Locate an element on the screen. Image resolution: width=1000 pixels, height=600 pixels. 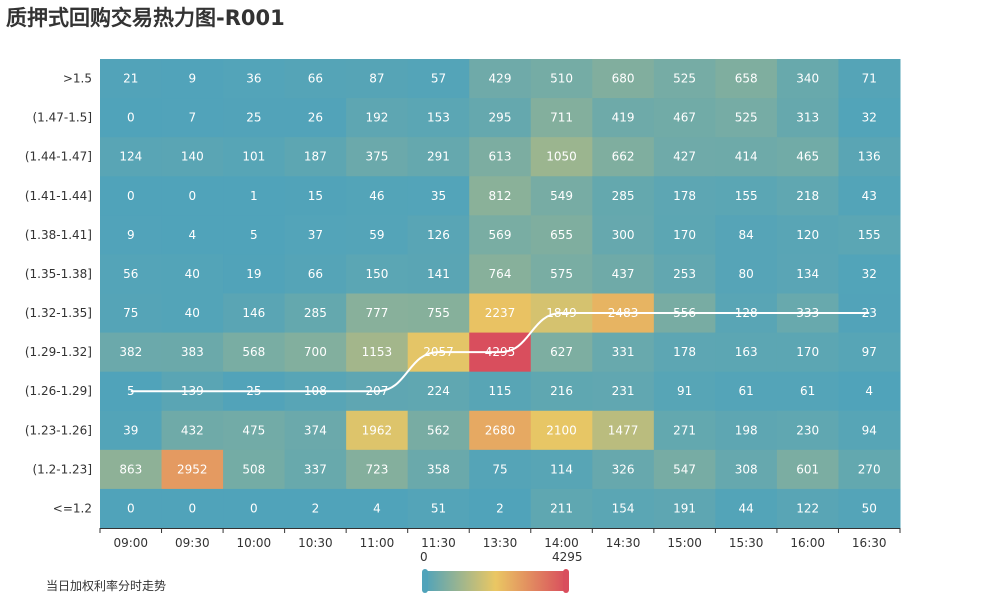
visual-map-max-handle is located at coordinates (566, 581).